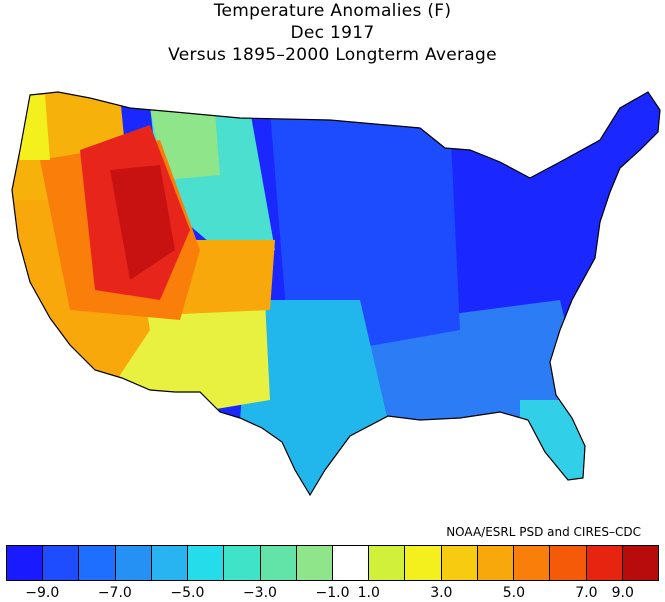 This screenshot has height=602, width=665. I want to click on legend-tick-label: 5.0, so click(514, 593).